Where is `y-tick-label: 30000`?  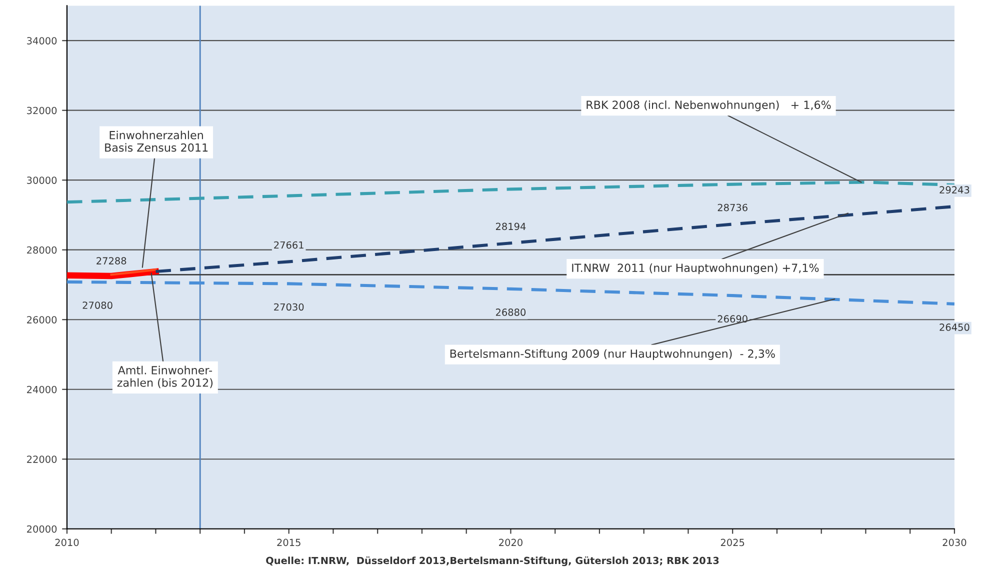
y-tick-label: 30000 is located at coordinates (42, 180).